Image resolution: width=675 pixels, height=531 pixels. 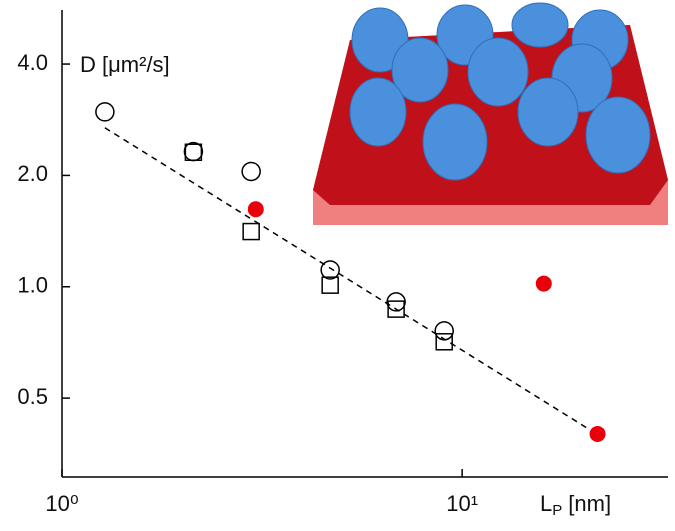 What do you see at coordinates (32, 62) in the screenshot?
I see `y-tick-label: 4.0` at bounding box center [32, 62].